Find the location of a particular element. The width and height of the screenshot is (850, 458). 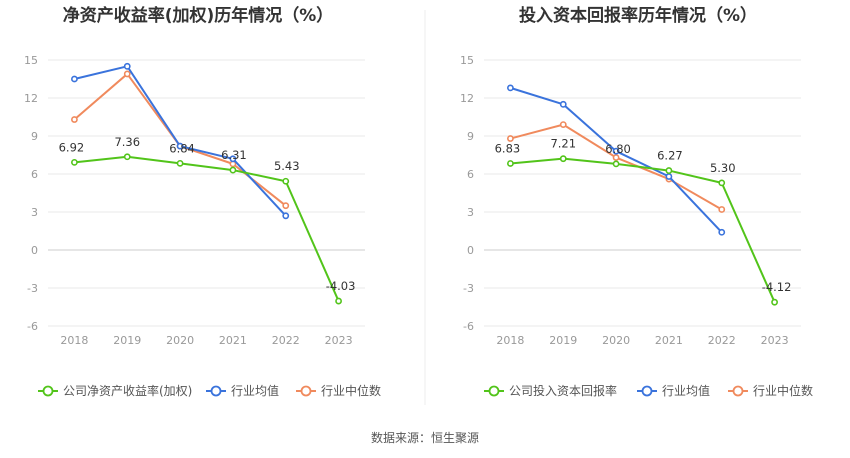

roic-data-label: 6.83 is located at coordinates (508, 148).